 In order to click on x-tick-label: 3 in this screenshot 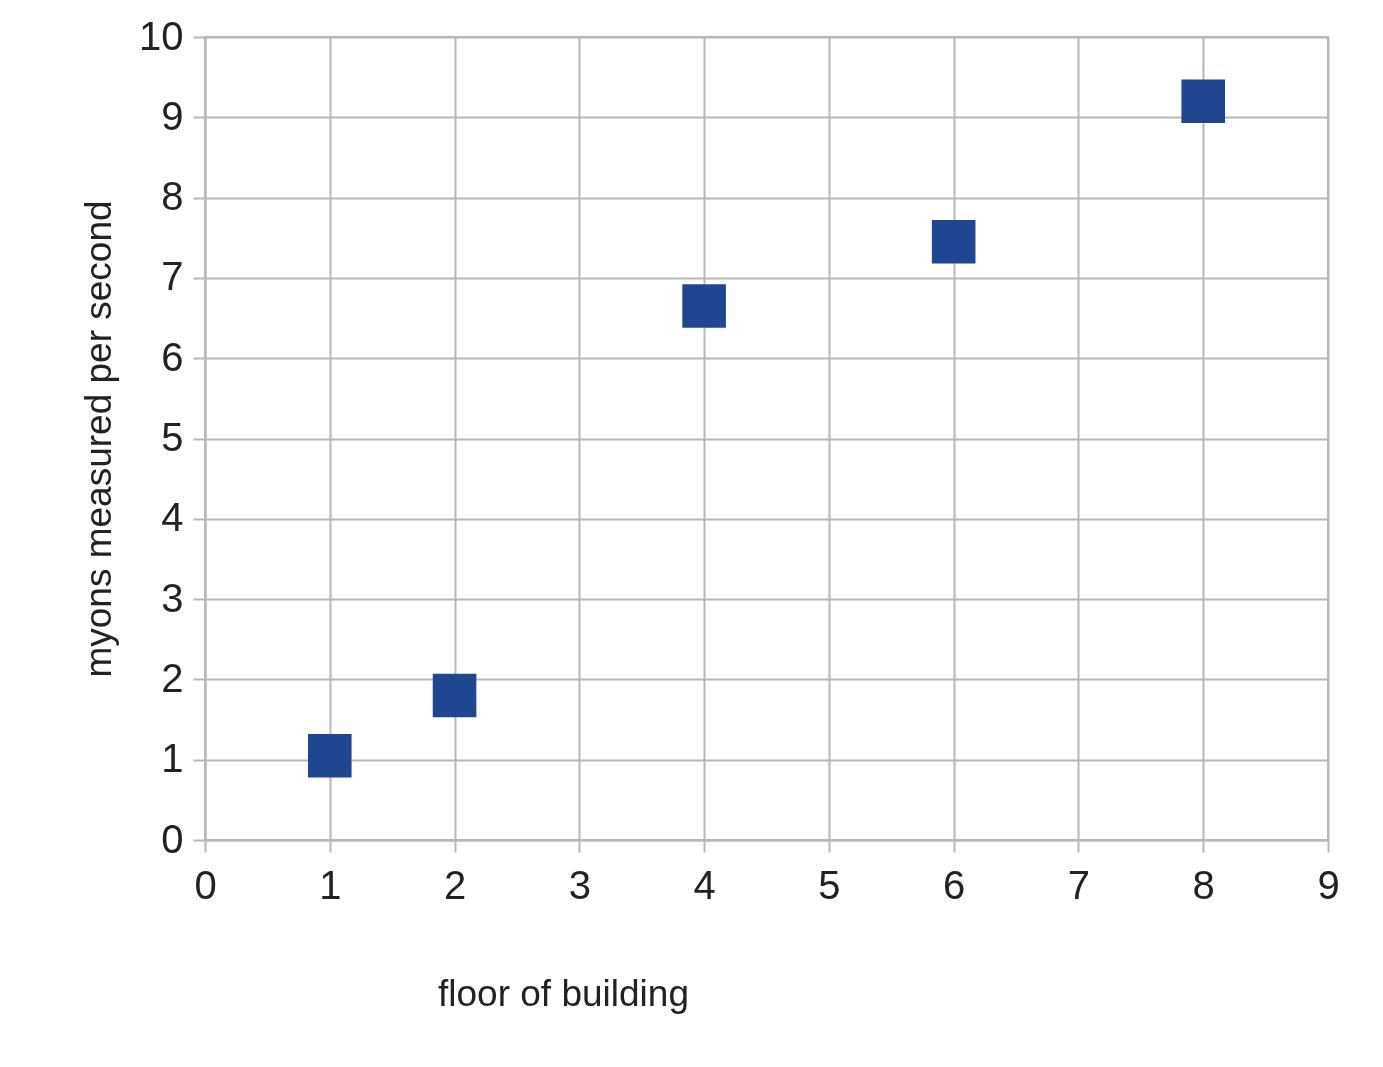, I will do `click(579, 884)`.